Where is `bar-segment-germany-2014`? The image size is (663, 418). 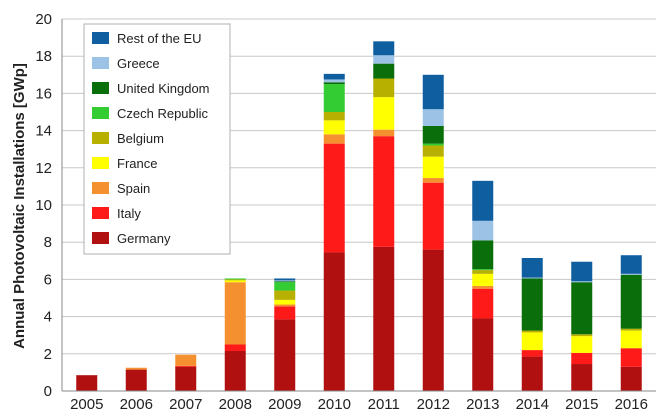 bar-segment-germany-2014 is located at coordinates (532, 373).